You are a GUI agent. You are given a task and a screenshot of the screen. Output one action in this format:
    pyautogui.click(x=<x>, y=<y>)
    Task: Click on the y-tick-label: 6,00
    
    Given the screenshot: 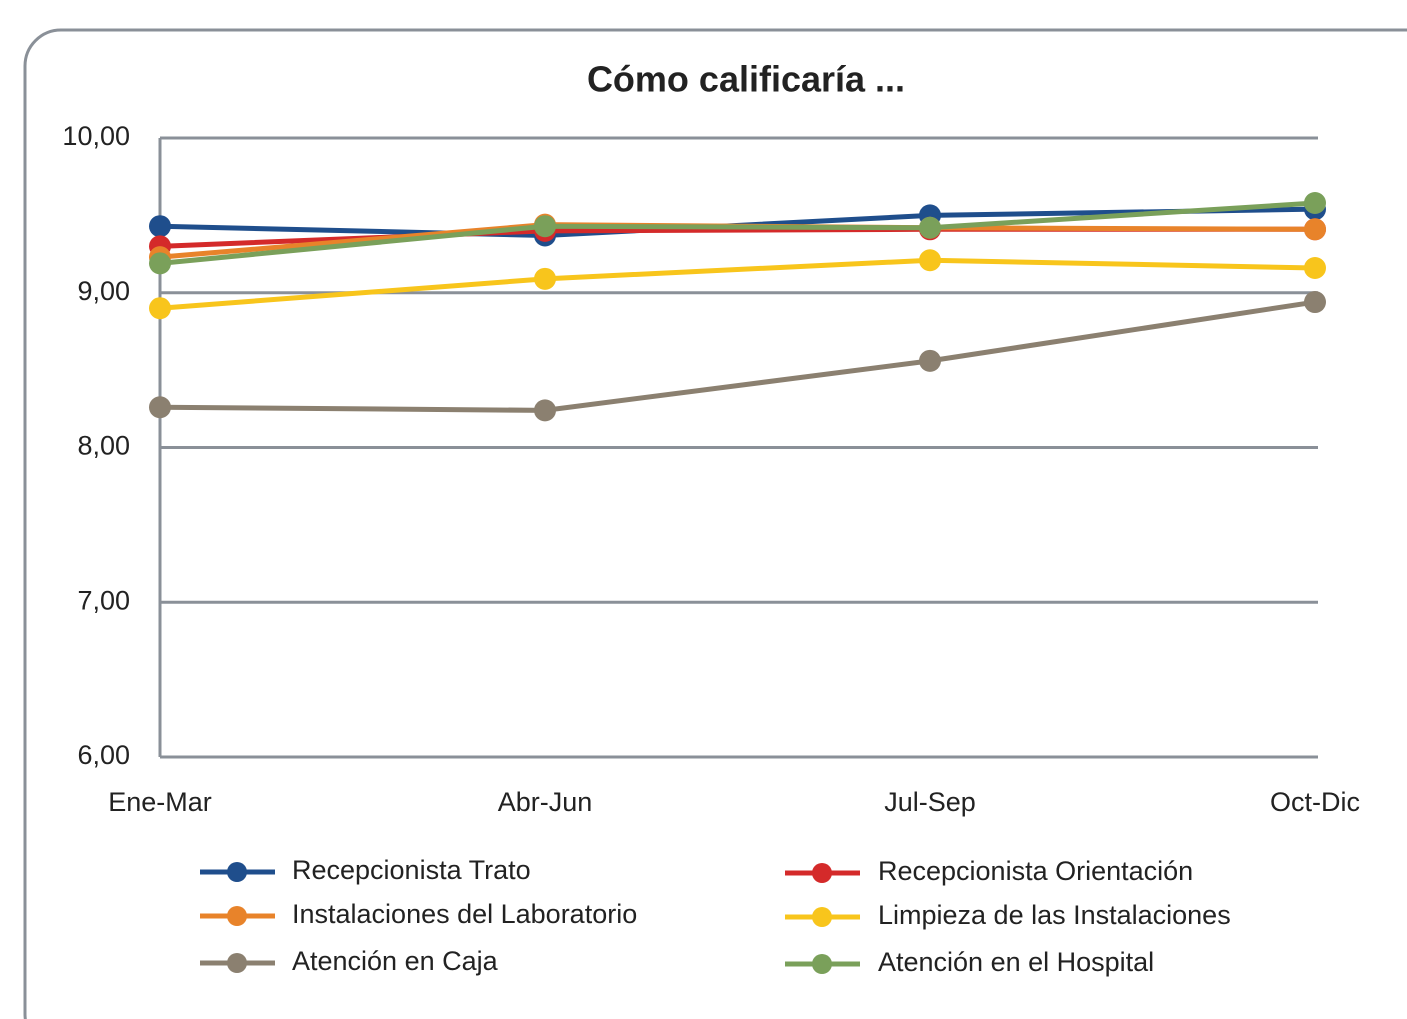 What is the action you would take?
    pyautogui.click(x=103, y=755)
    